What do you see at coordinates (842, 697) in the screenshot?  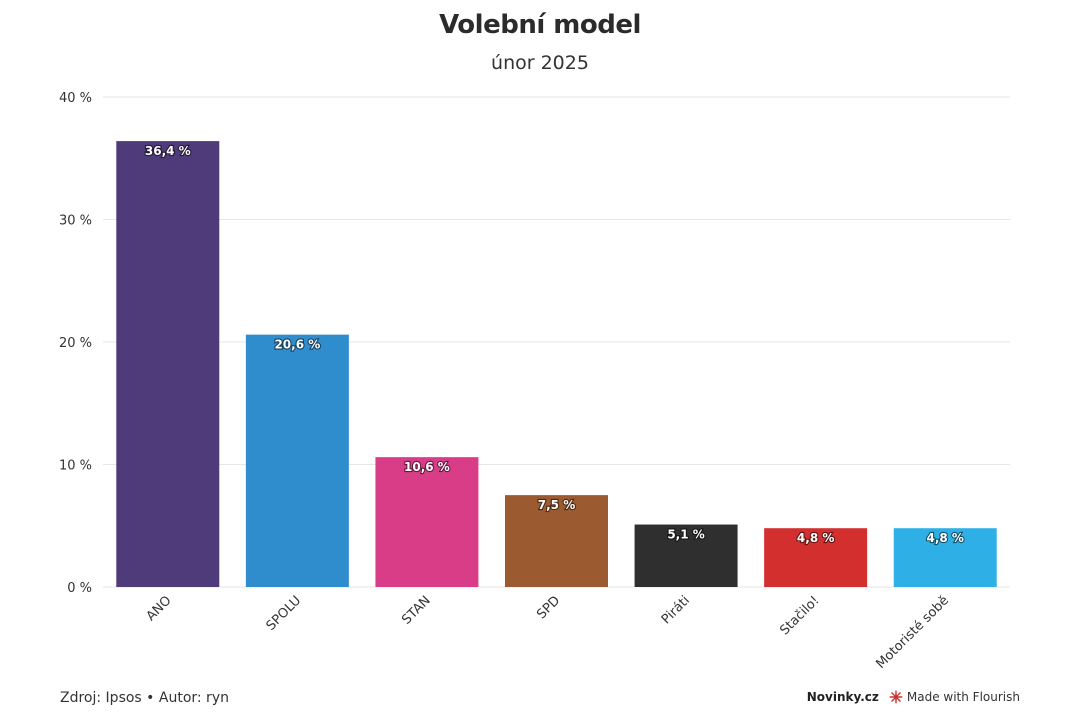 I see `brand-logo: Novinky.cz` at bounding box center [842, 697].